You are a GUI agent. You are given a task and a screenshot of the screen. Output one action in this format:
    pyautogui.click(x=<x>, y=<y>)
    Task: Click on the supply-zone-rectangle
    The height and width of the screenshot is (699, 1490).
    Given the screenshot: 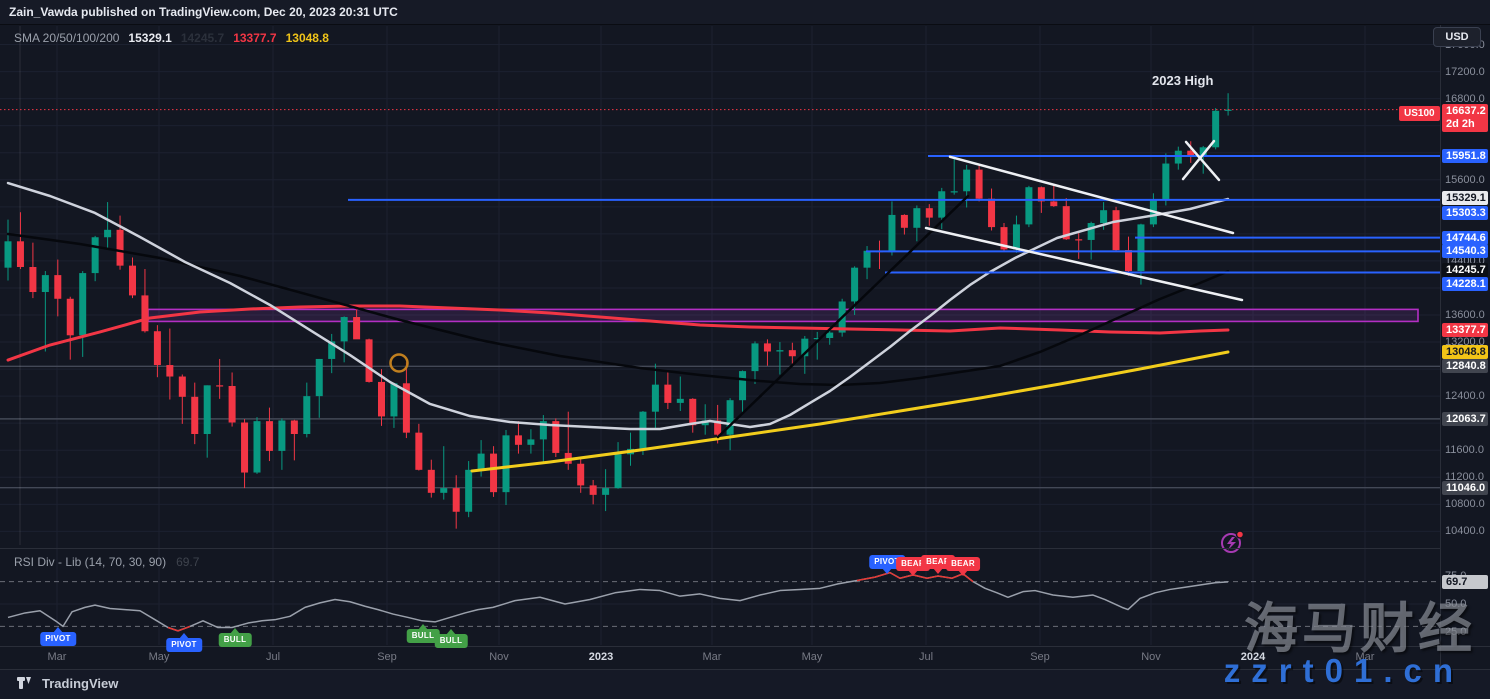 What is the action you would take?
    pyautogui.click(x=783, y=315)
    